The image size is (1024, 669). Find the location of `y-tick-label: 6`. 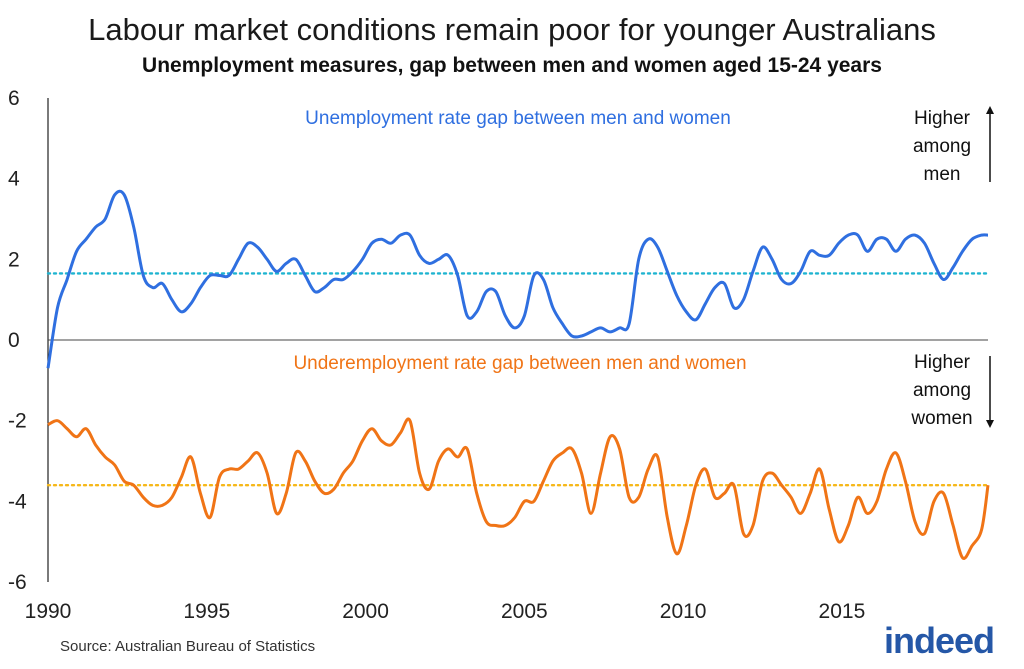

y-tick-label: 6 is located at coordinates (14, 98).